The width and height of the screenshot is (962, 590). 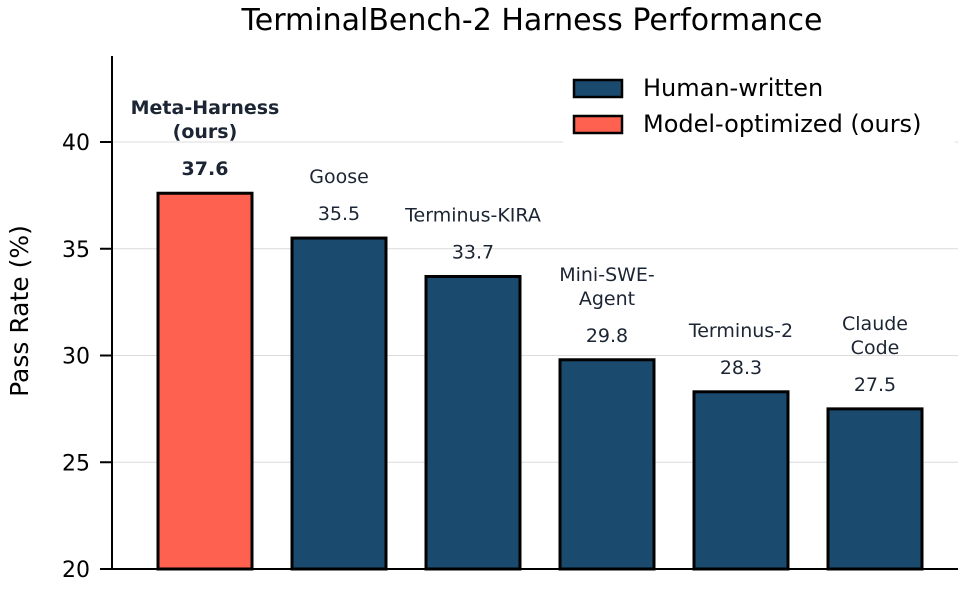 I want to click on chart-title: TerminalBench-2 Harness Performance, so click(x=532, y=20).